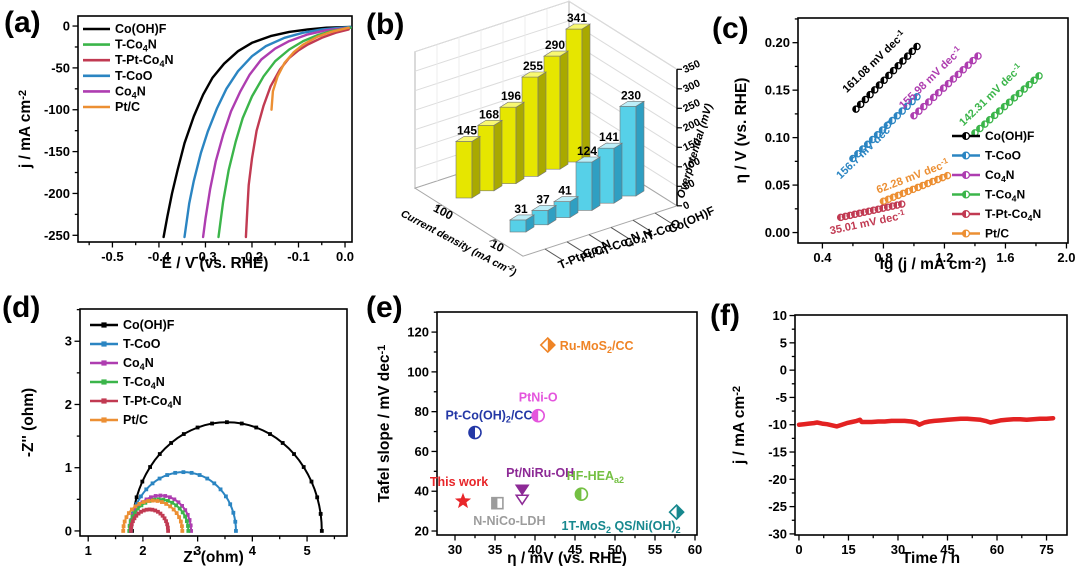  Describe the element at coordinates (741, 131) in the screenshot. I see `svg-text: η / V (vs. RHE)` at that location.